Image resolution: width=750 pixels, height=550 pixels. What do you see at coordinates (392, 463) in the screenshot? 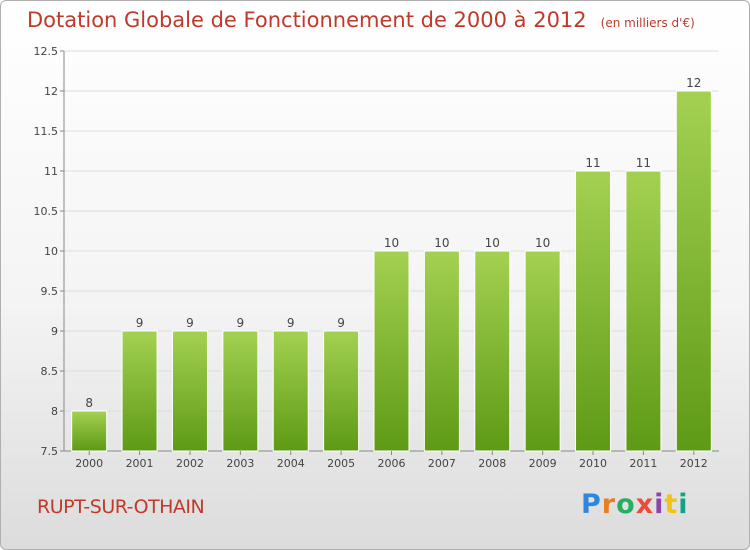
I see `x-tick-label: 2006` at bounding box center [392, 463].